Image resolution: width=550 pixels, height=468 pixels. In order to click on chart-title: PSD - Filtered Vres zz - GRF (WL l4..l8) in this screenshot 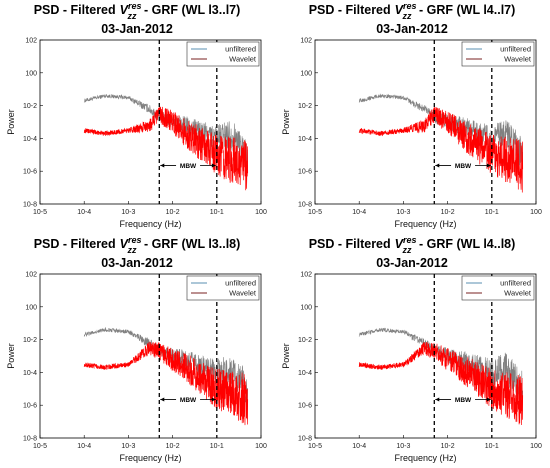, I will do `click(412, 245)`.